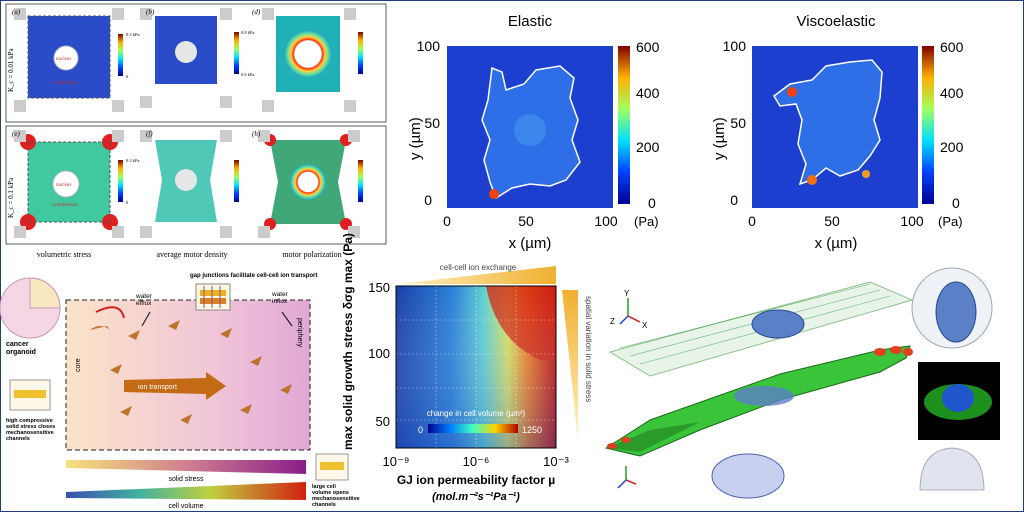 The height and width of the screenshot is (512, 1024). I want to click on label-b: (b), so click(150, 12).